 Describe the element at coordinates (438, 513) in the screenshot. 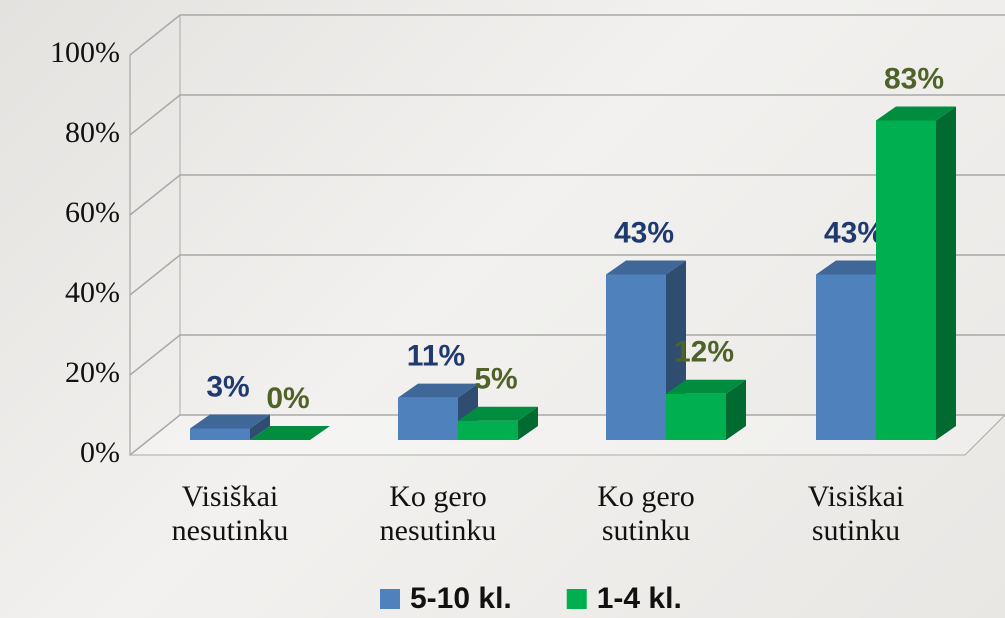

I see `x-tick-label: Ko gero nesutinku` at that location.